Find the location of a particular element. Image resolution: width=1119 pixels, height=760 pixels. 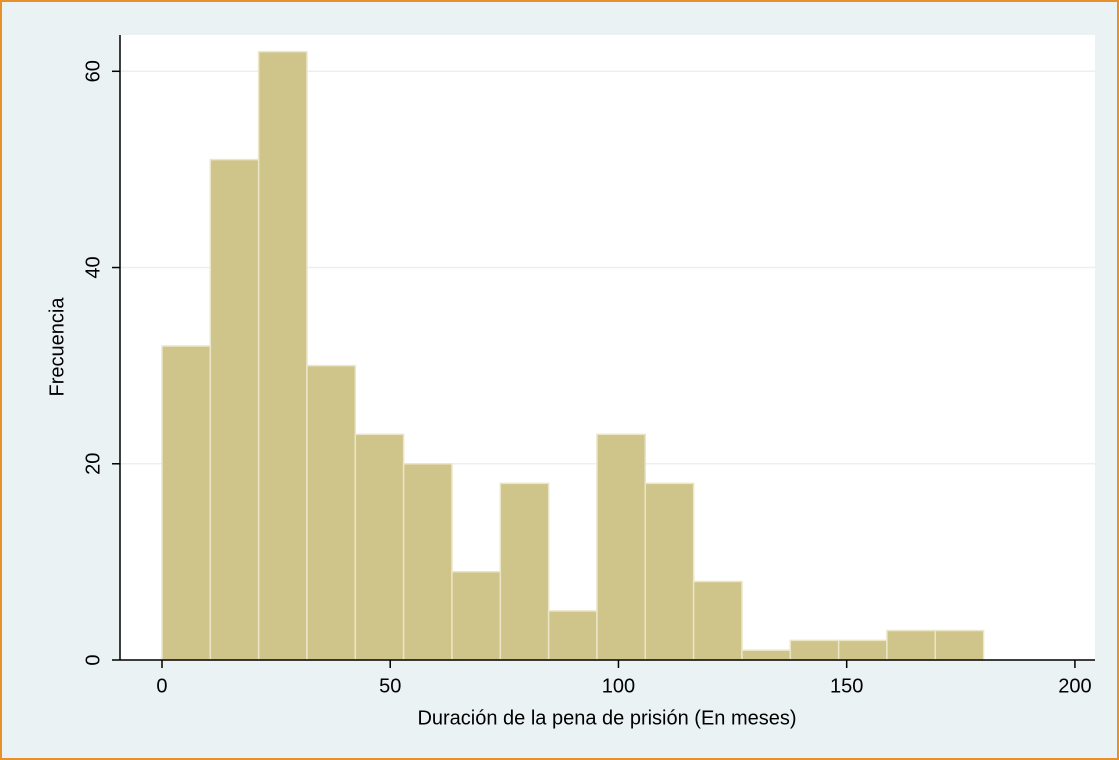

y-tick-label: 60 is located at coordinates (93, 71).